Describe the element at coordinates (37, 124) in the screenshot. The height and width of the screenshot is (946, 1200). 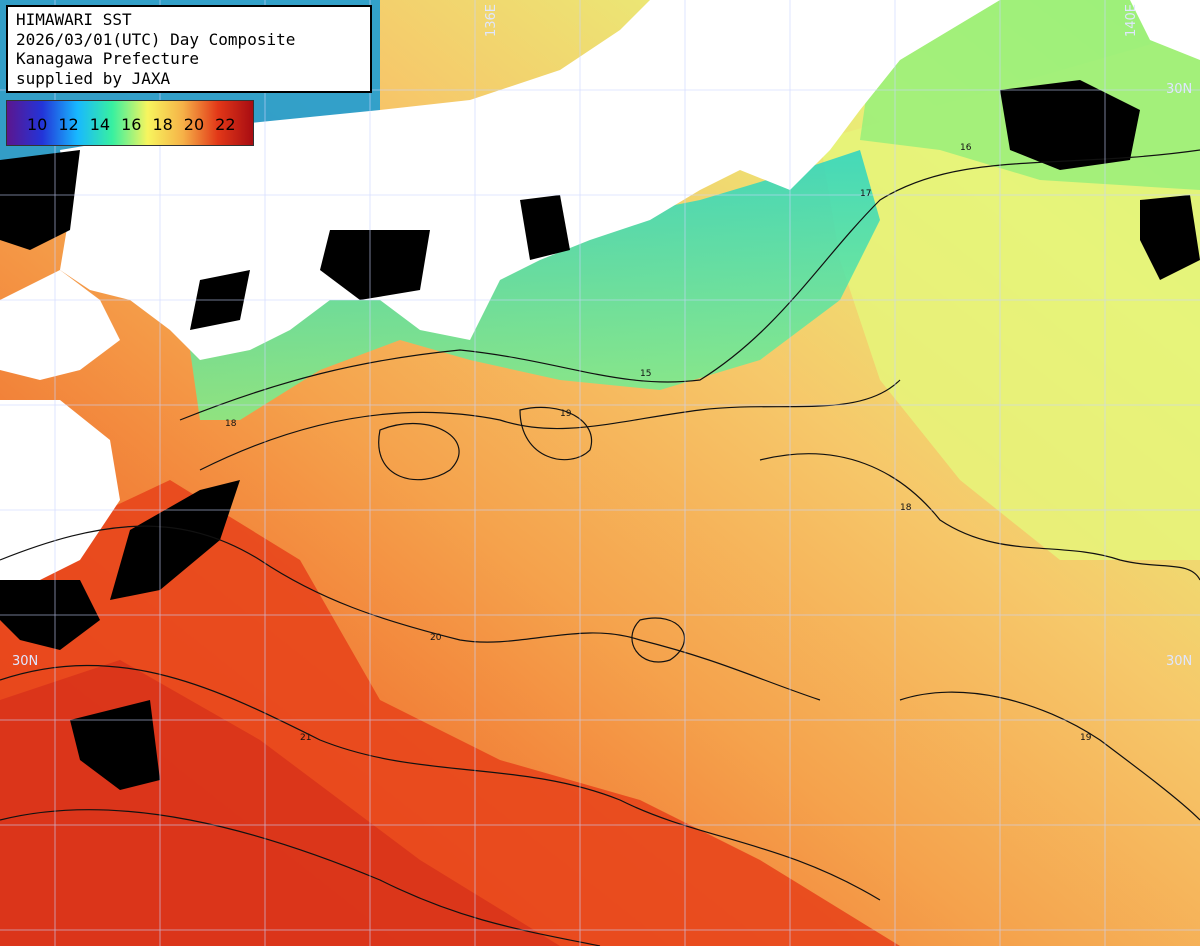
I see `legend-label: 10` at that location.